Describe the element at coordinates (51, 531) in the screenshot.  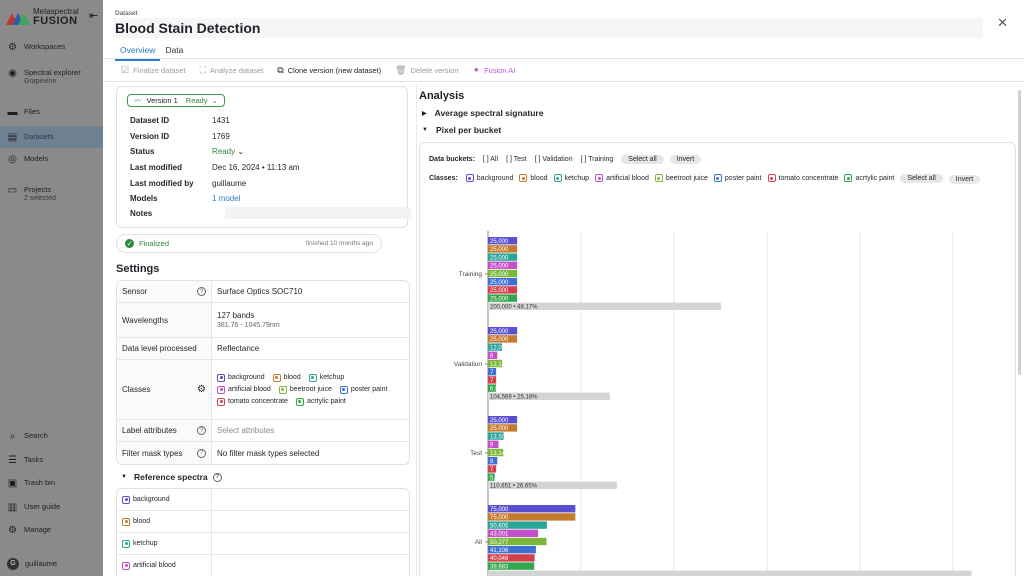
I see `sidebar-item-manage: ⚙ Manage` at that location.